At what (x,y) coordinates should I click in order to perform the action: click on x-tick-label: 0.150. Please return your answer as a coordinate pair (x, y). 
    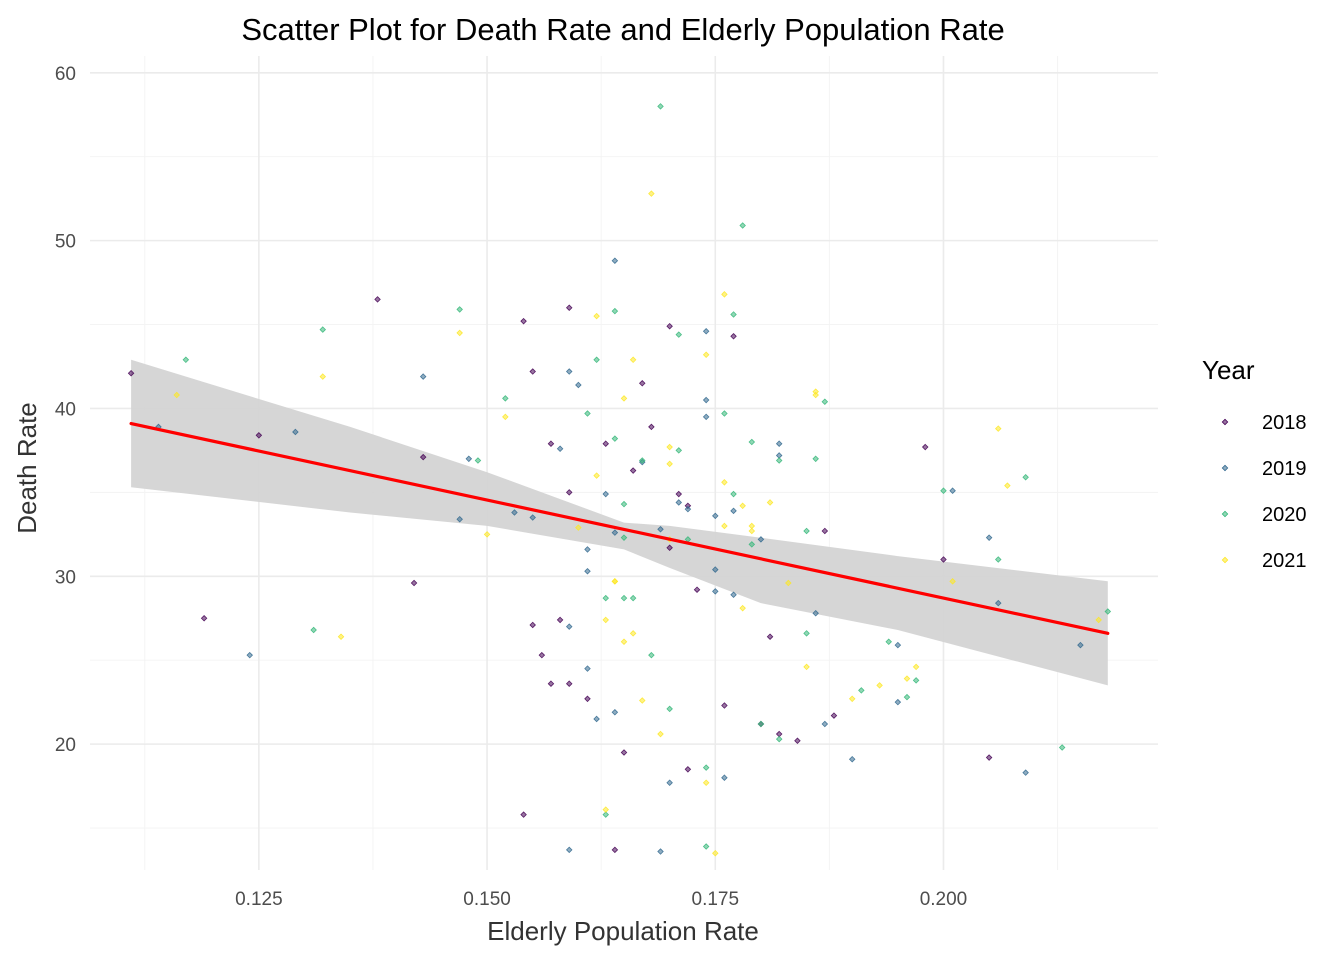
    Looking at the image, I should click on (487, 899).